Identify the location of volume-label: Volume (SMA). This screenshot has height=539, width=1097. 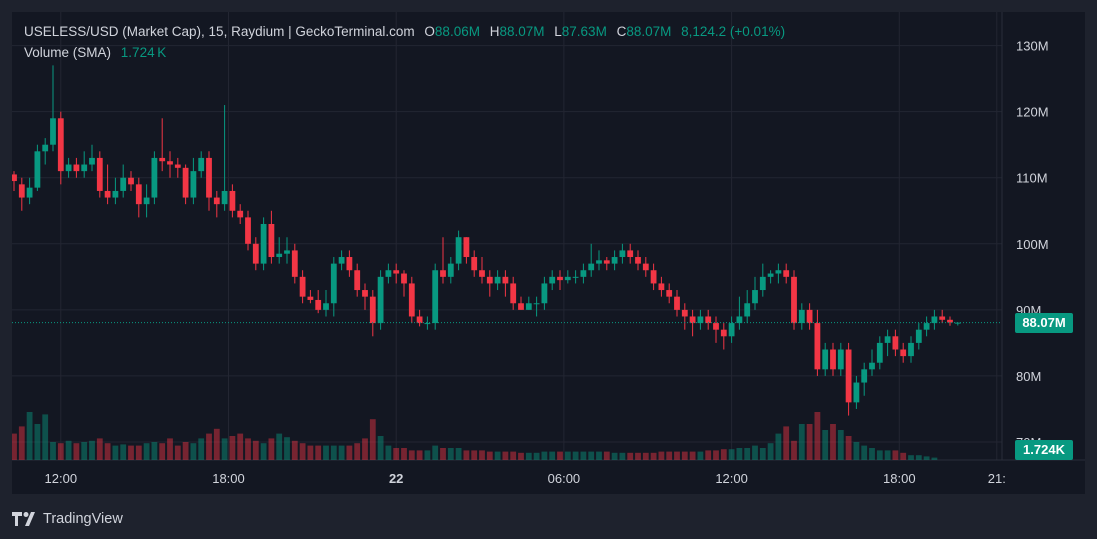
(68, 52).